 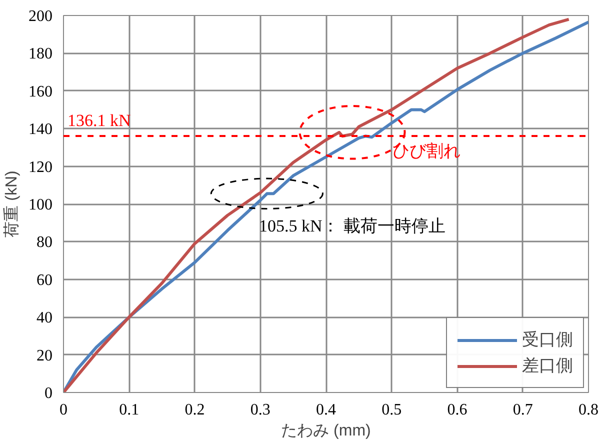 I want to click on y-tick-label: 120, so click(x=40, y=167).